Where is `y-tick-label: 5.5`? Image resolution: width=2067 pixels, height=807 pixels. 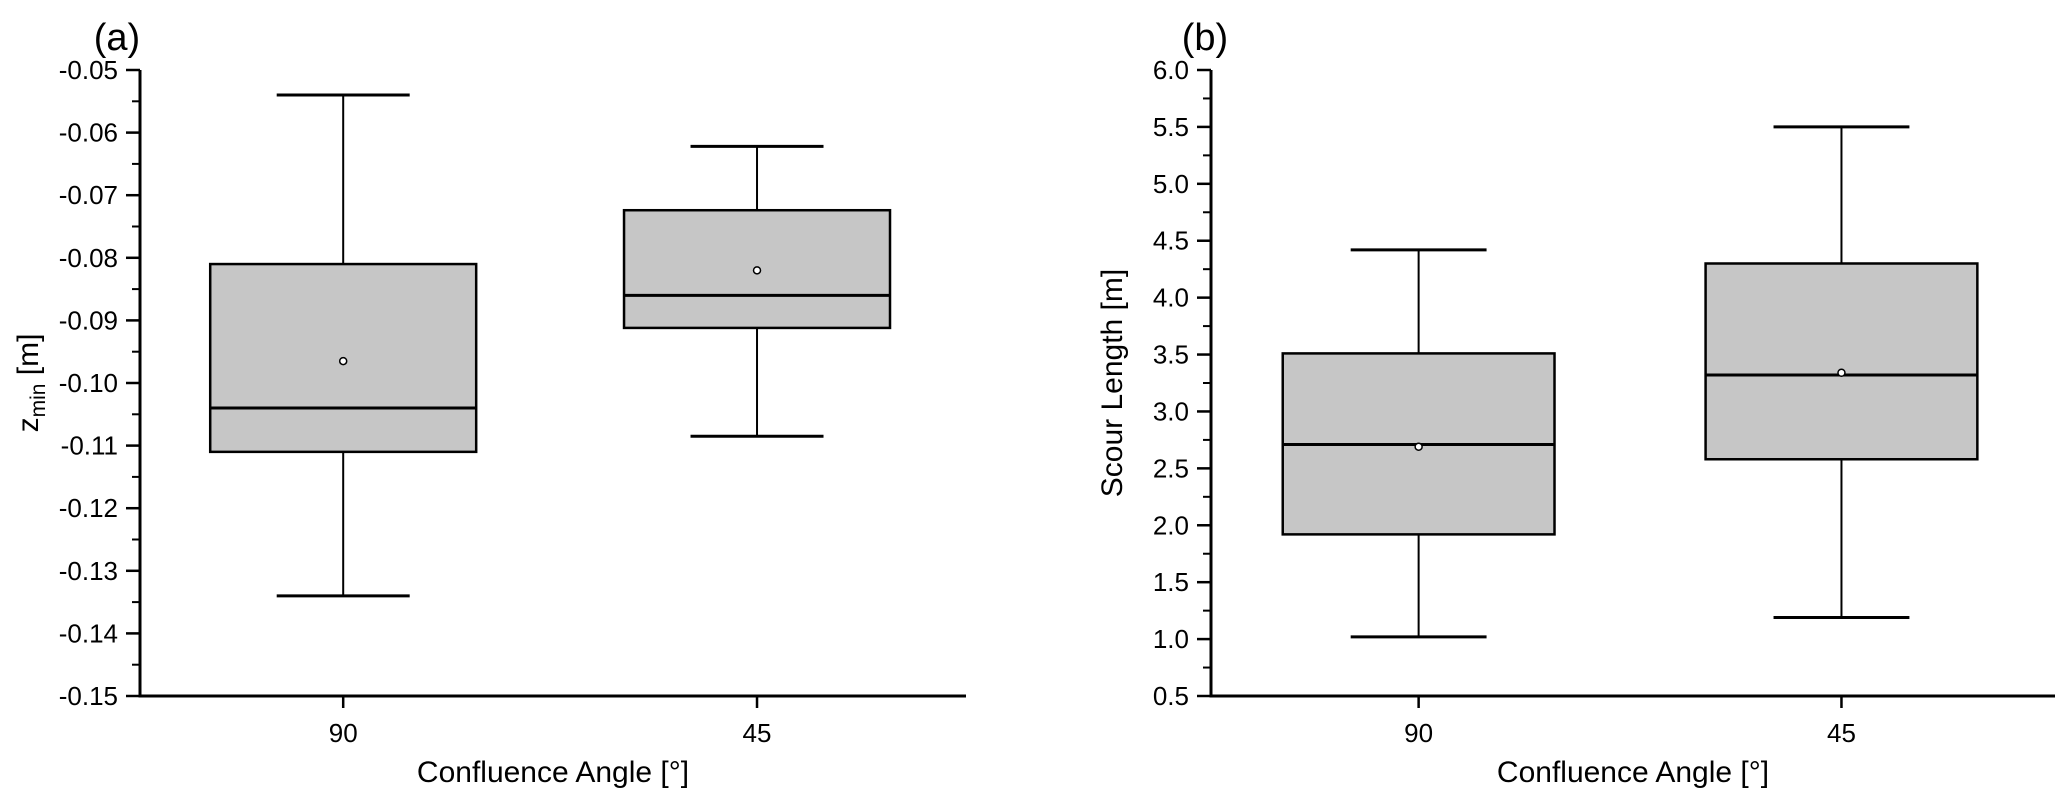
y-tick-label: 5.5 is located at coordinates (1171, 127).